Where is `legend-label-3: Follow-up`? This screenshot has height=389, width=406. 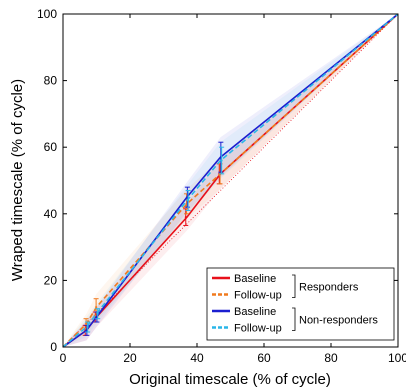
legend-label-3: Follow-up is located at coordinates (258, 329).